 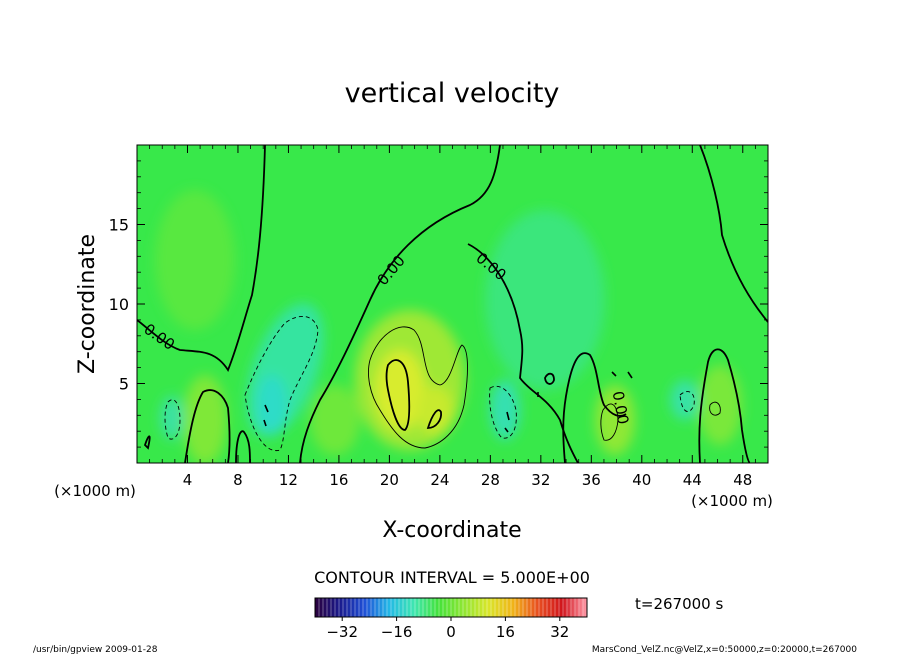 What do you see at coordinates (452, 577) in the screenshot?
I see `contour-interval-label: CONTOUR INTERVAL = 5.000E+00` at bounding box center [452, 577].